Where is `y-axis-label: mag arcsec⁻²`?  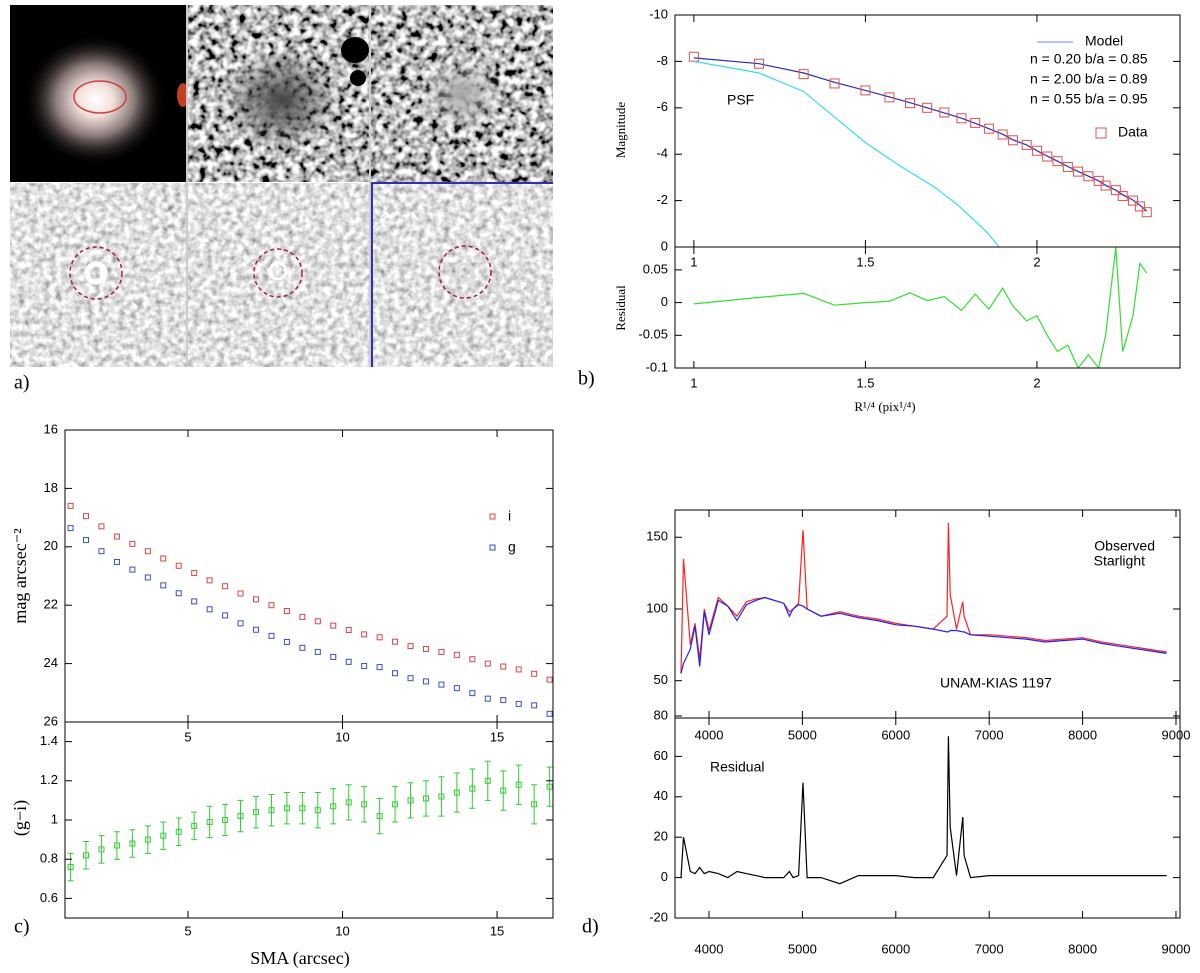 y-axis-label: mag arcsec⁻² is located at coordinates (20, 575).